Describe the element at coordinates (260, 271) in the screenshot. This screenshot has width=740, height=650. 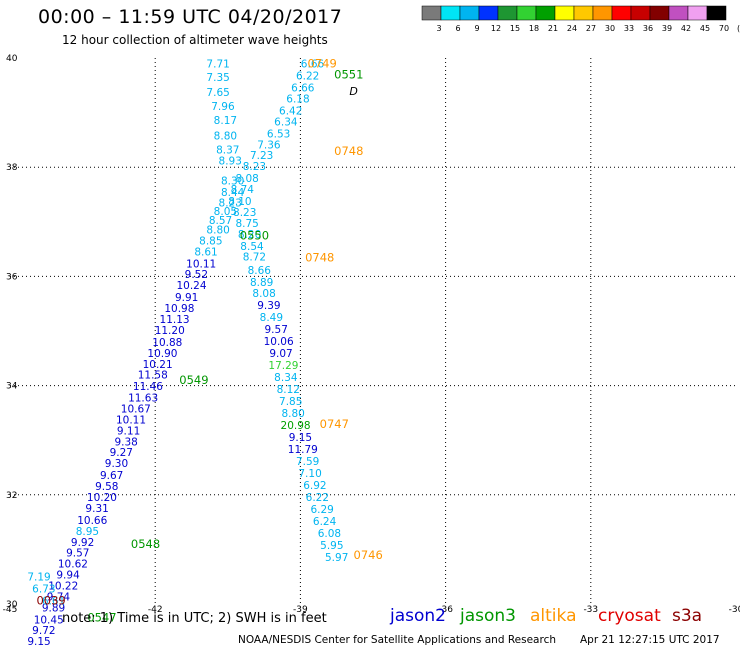
I see `wave-height-label: 8.66` at that location.